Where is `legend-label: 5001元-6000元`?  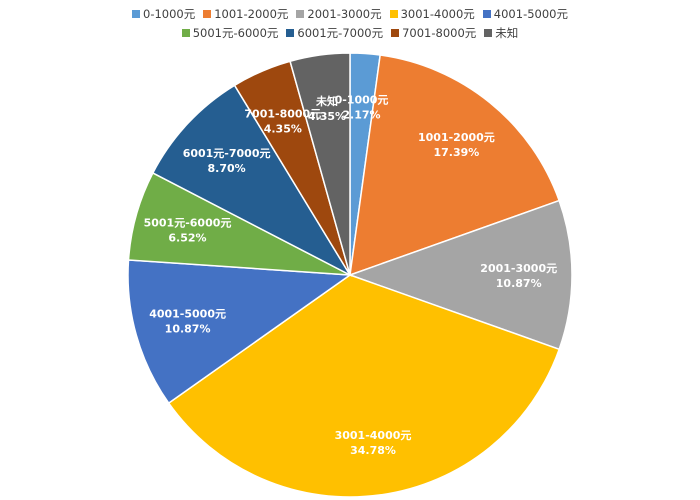 legend-label: 5001元-6000元 is located at coordinates (235, 33).